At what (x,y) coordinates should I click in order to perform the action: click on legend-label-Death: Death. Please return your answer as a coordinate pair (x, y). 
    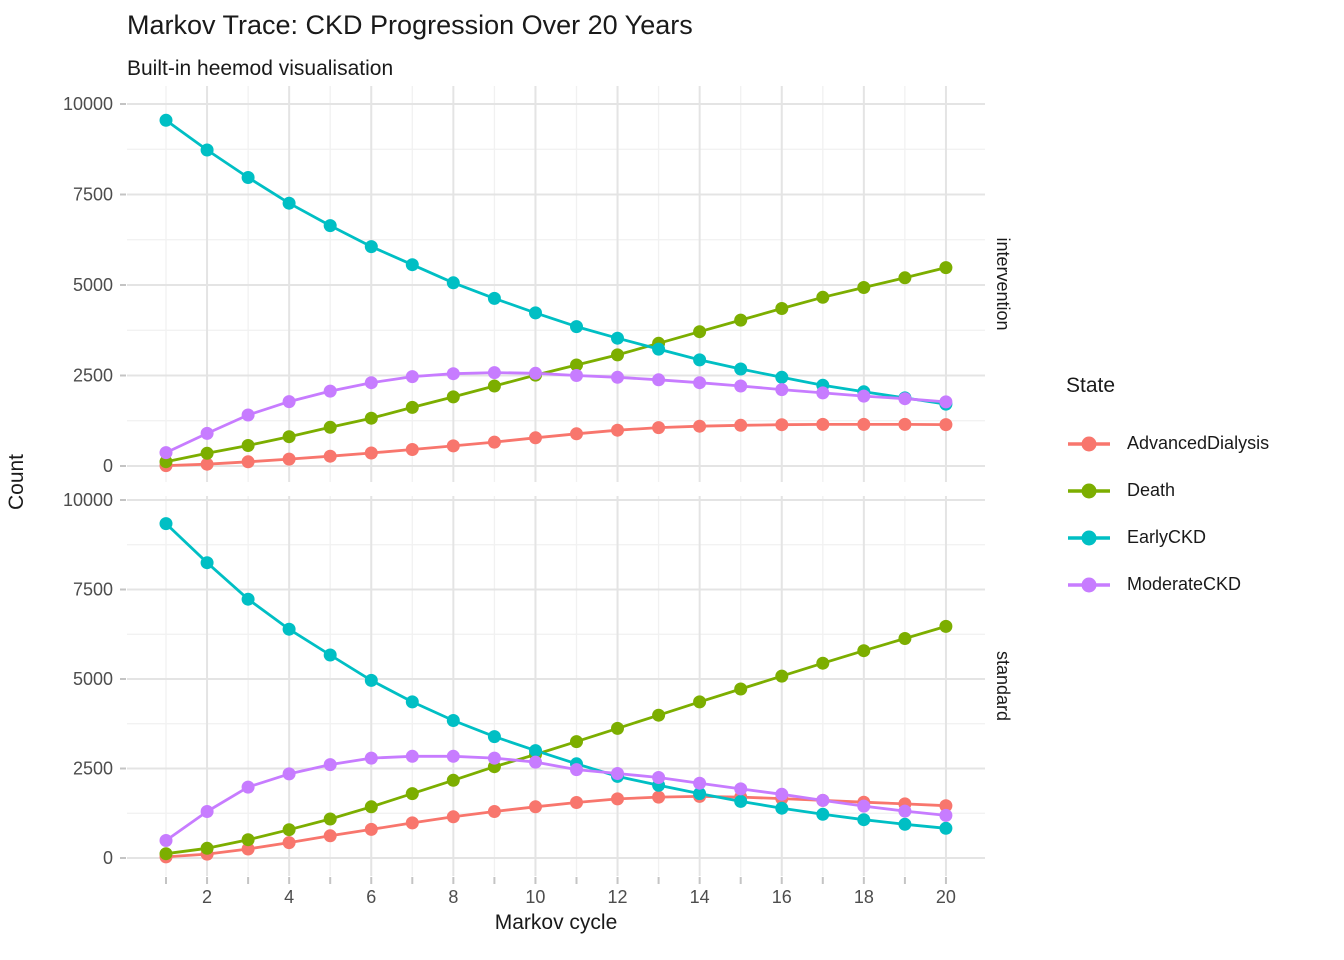
    Looking at the image, I should click on (1151, 490).